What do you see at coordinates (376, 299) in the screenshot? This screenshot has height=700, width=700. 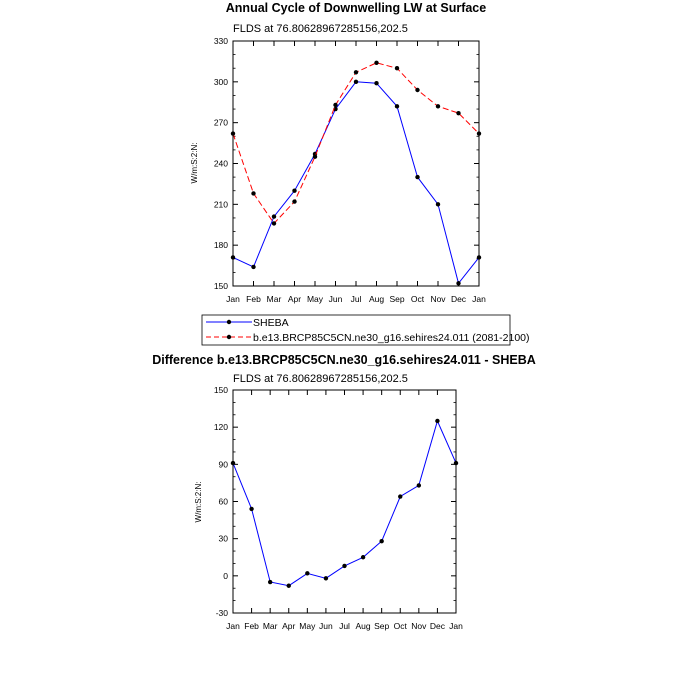 I see `chart-1-xtick-label: Aug` at bounding box center [376, 299].